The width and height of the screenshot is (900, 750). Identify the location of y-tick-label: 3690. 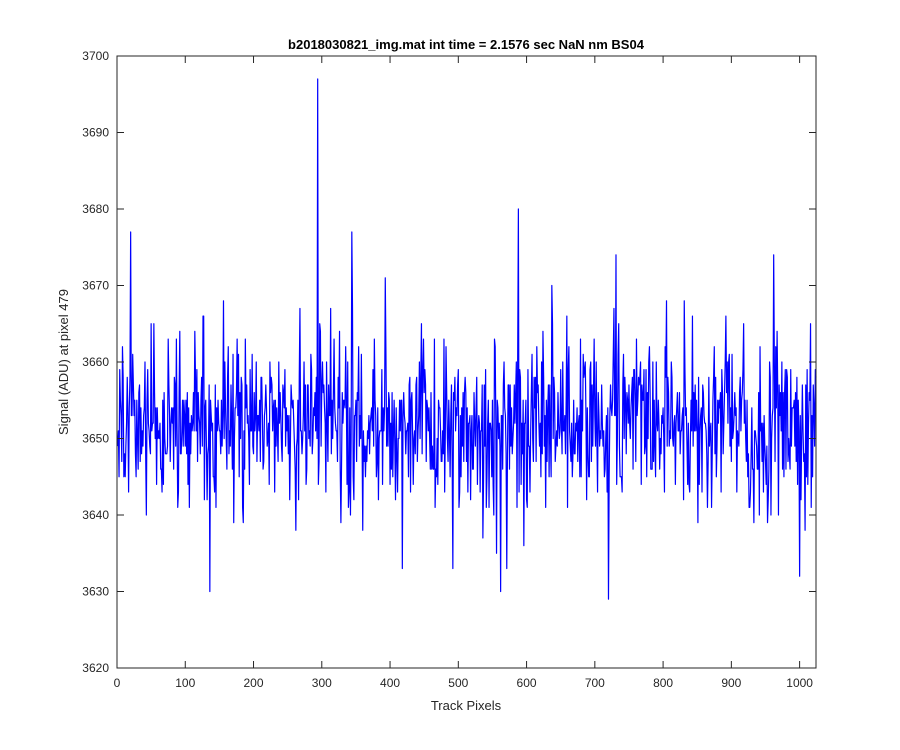
(95, 133).